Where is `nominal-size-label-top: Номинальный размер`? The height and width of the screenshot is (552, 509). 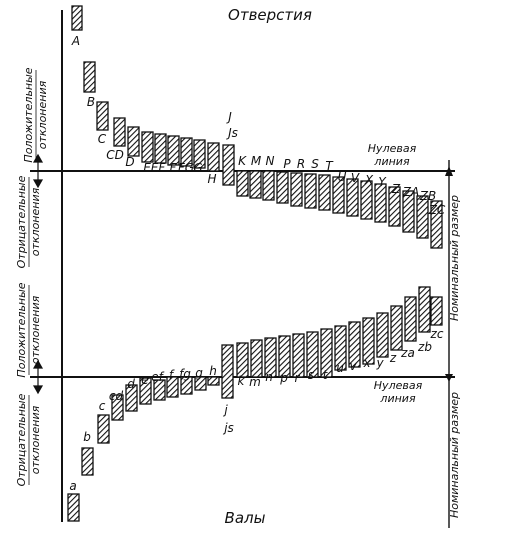
nominal-size-label-top: Номинальный размер is located at coordinates (454, 258).